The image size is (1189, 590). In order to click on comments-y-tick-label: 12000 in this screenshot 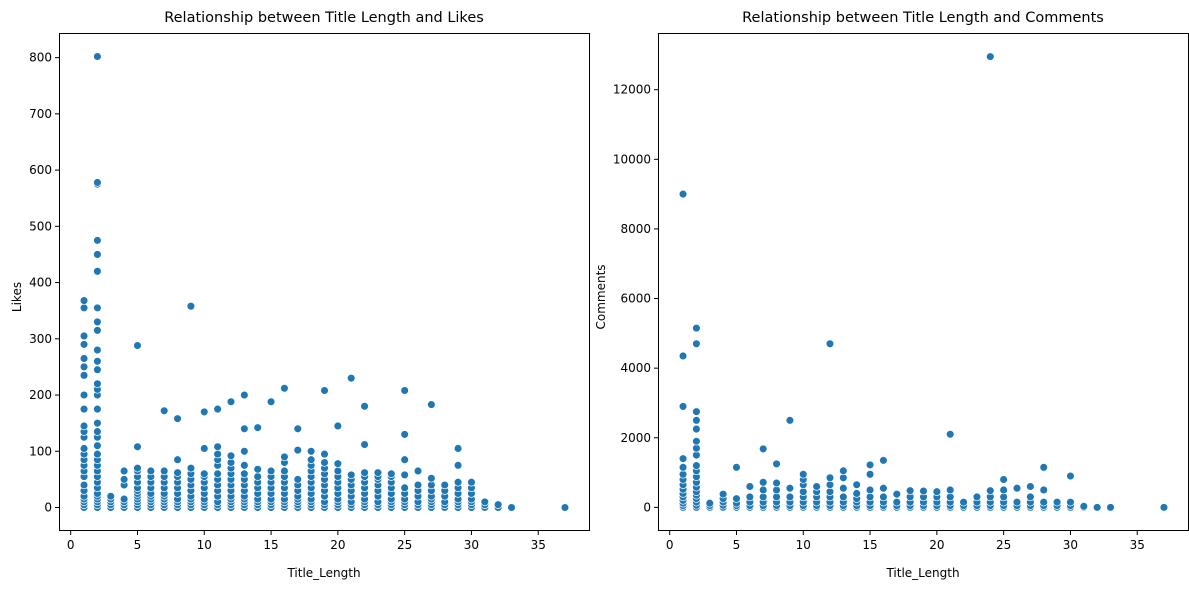, I will do `click(632, 90)`.